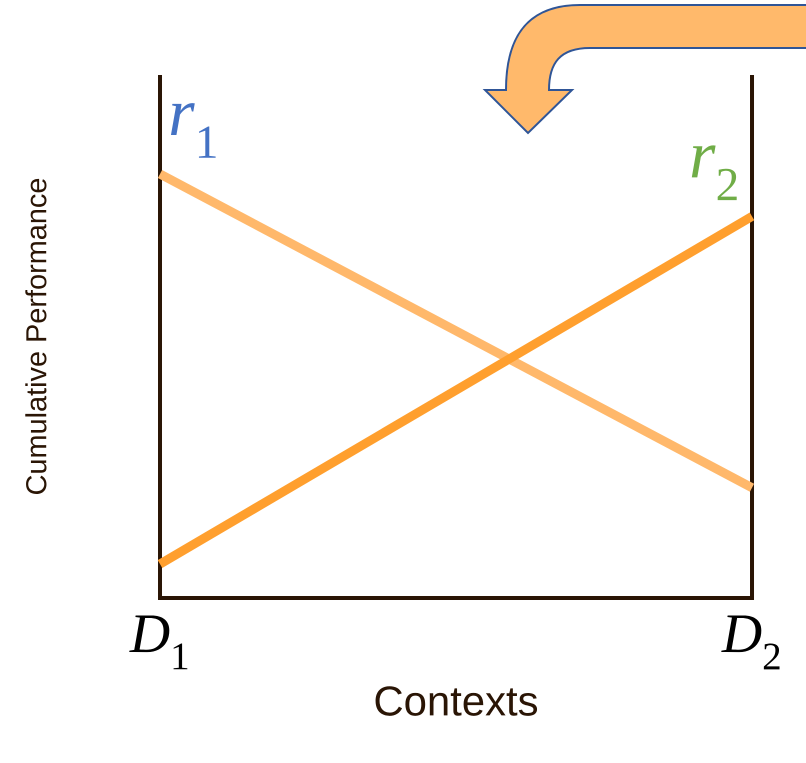 This screenshot has width=806, height=763. What do you see at coordinates (158, 643) in the screenshot?
I see `x-tick-label: D$_{1}$` at bounding box center [158, 643].